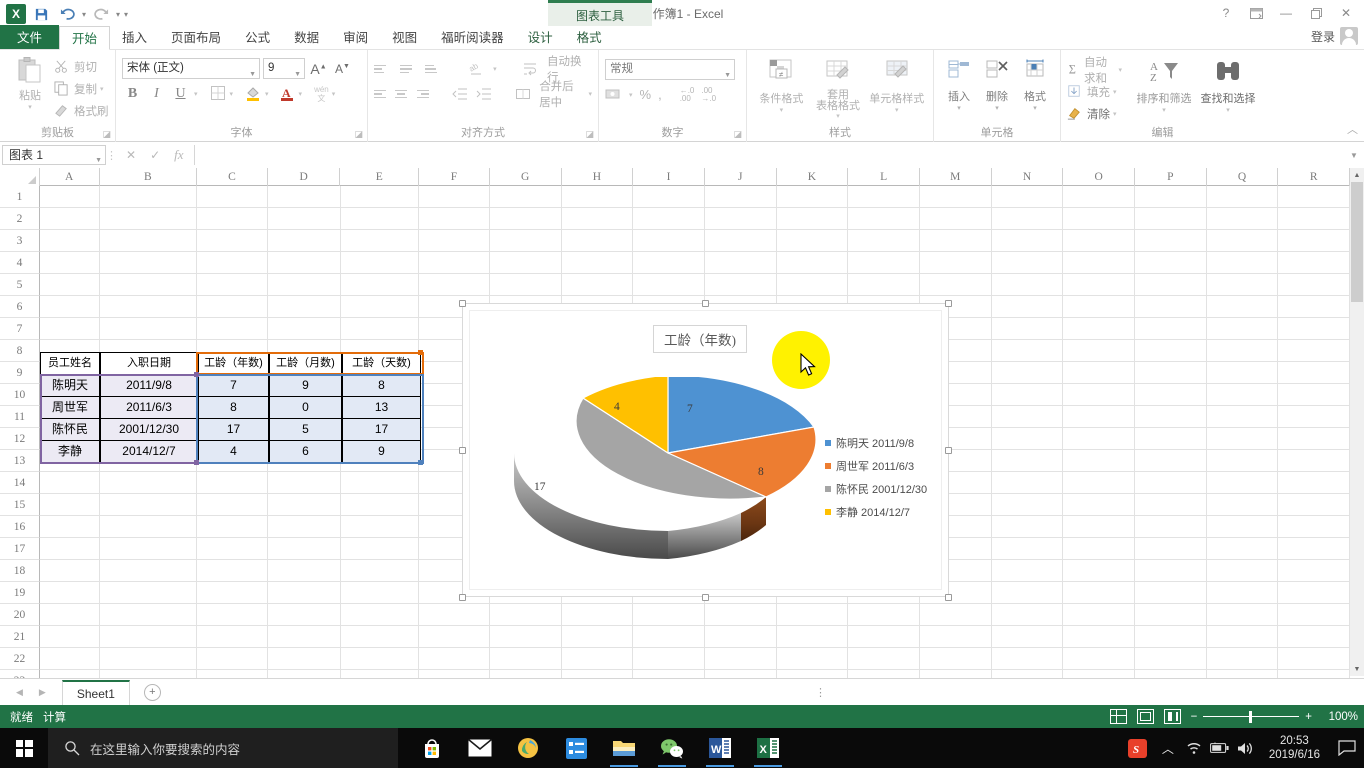 The height and width of the screenshot is (768, 1364). What do you see at coordinates (670, 69) in the screenshot?
I see `number-format-select: 常规 ▼` at bounding box center [670, 69].